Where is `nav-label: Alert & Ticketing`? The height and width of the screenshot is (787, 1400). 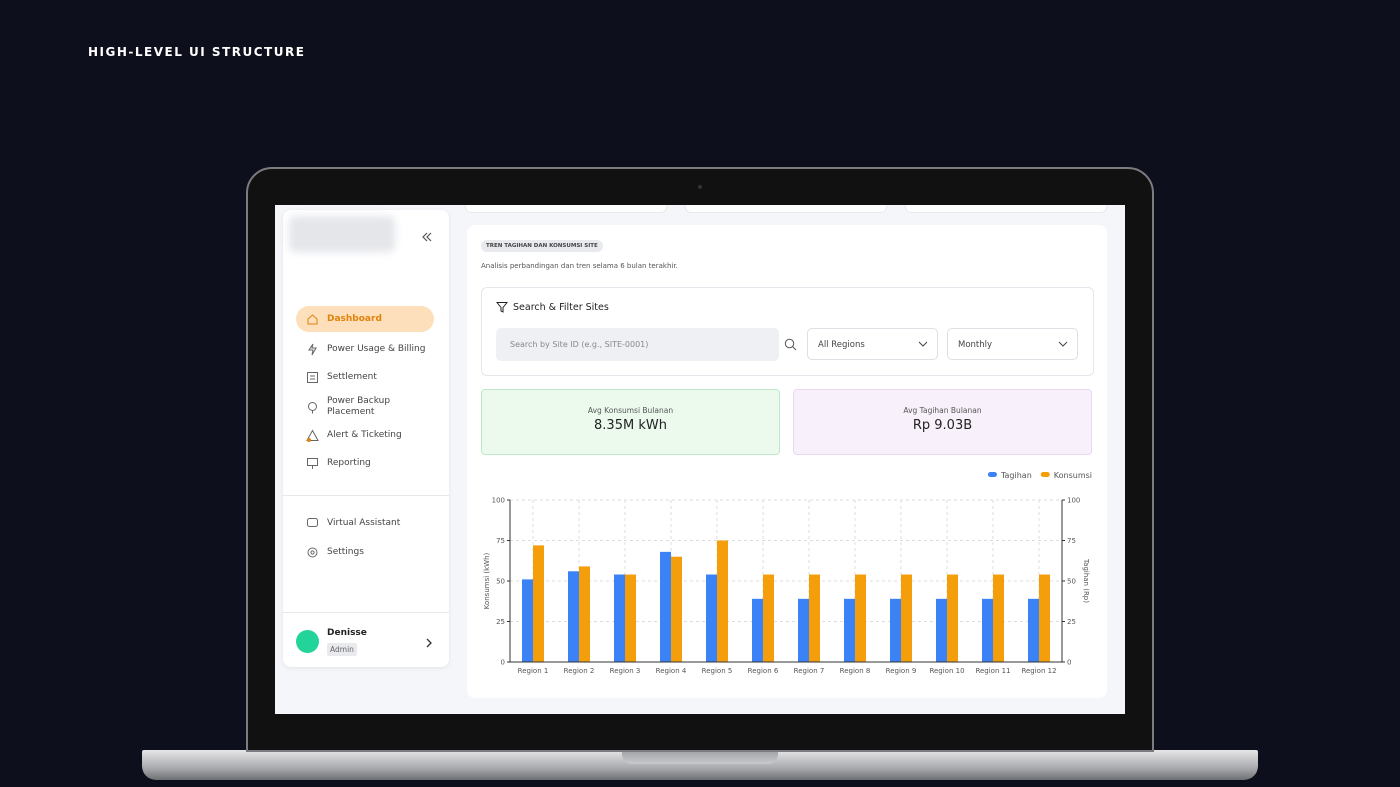 nav-label: Alert & Ticketing is located at coordinates (364, 434).